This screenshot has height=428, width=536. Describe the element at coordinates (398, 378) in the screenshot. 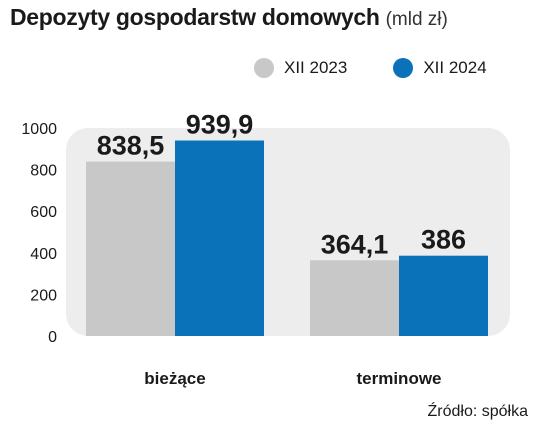

I see `x-category-label: terminowe` at that location.